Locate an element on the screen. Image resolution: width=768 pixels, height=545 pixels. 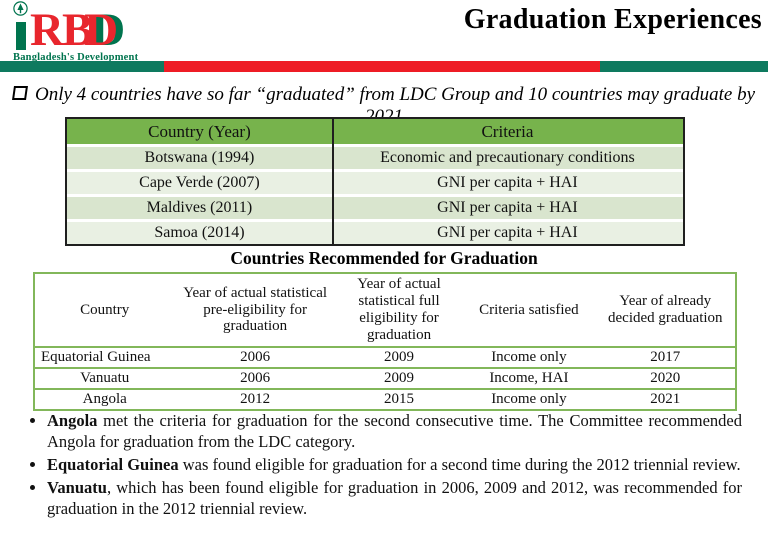
logo-rb: RB is located at coordinates (61, 30).